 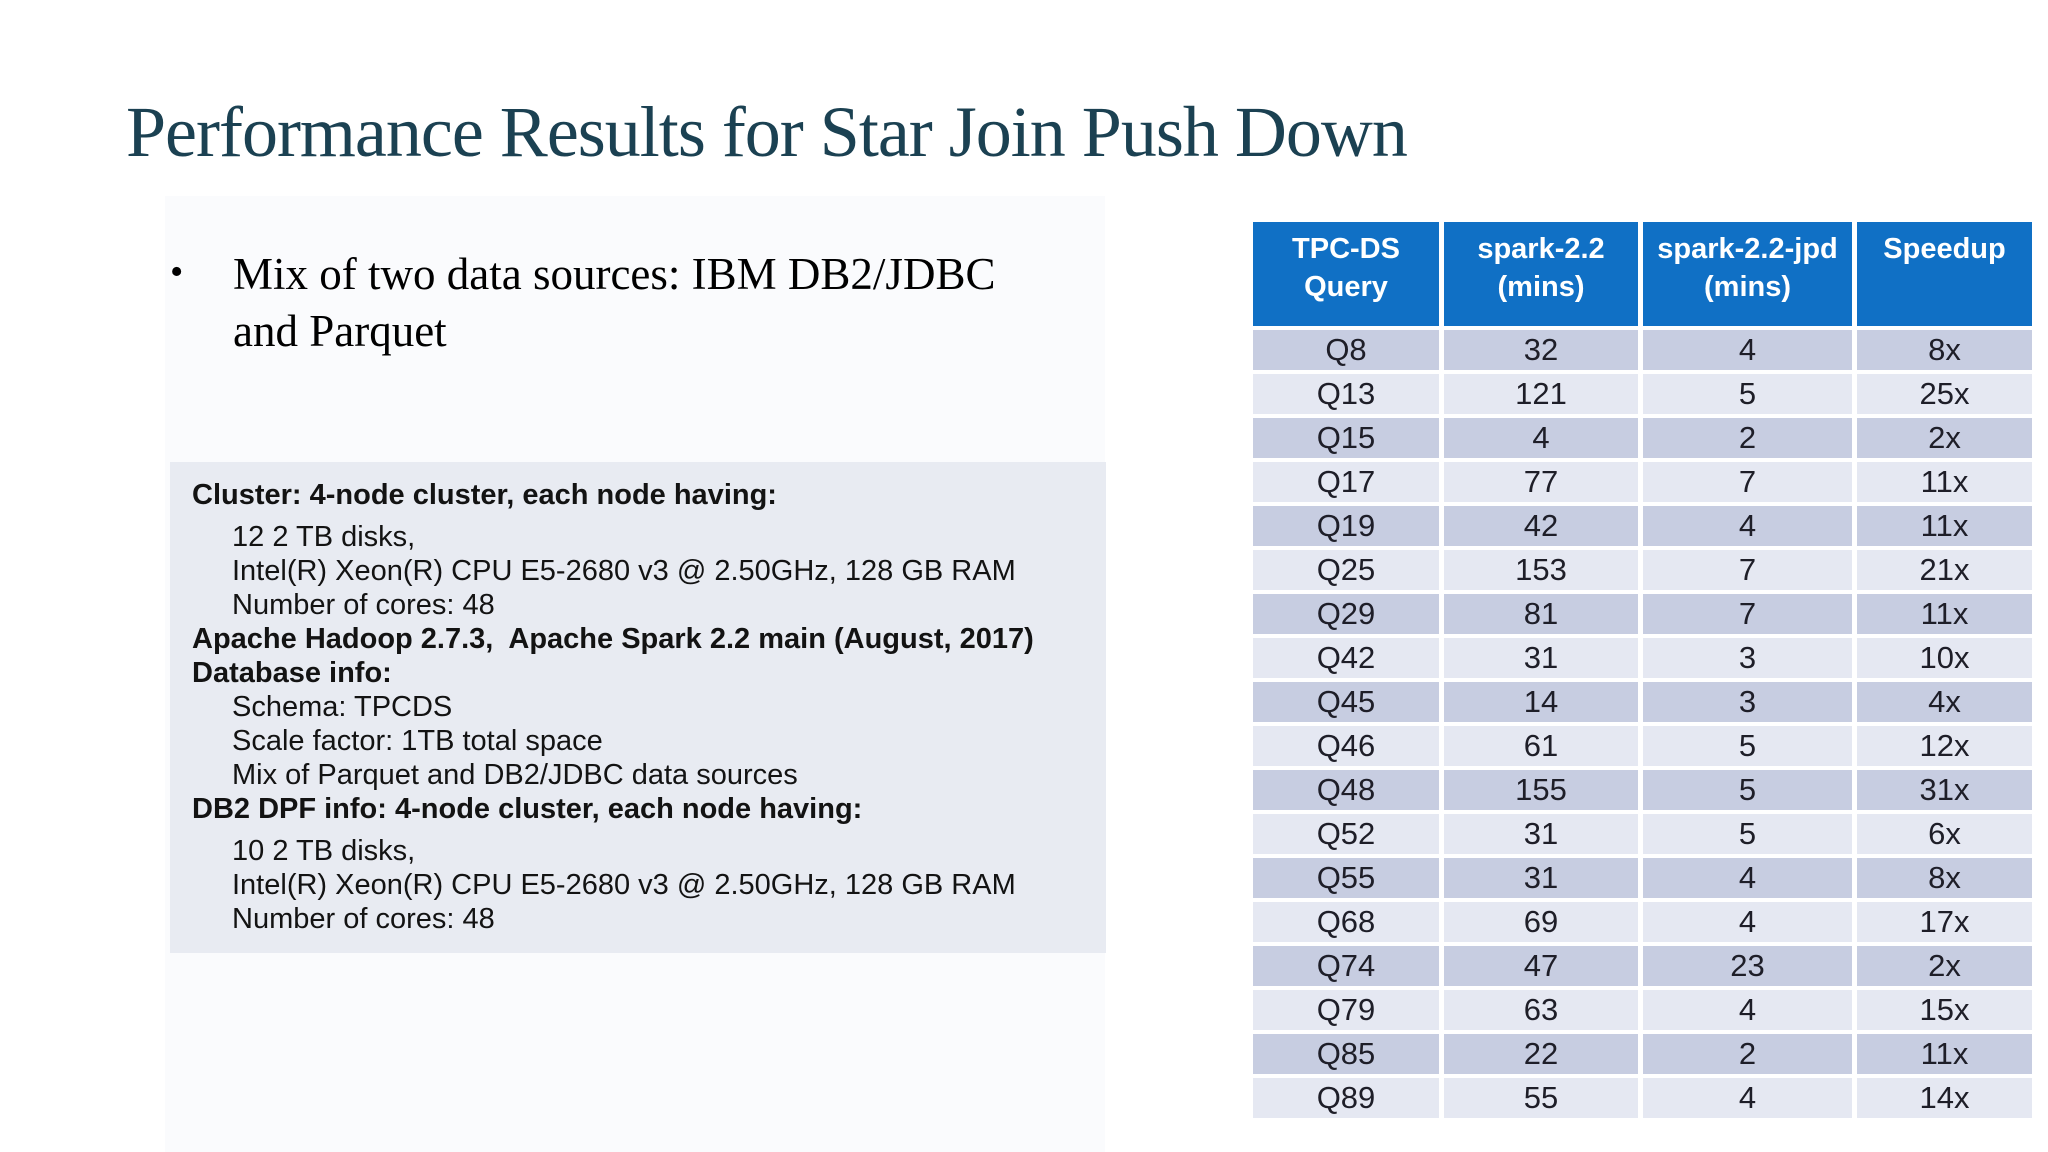 I want to click on table-cell: Q17, so click(x=1346, y=482).